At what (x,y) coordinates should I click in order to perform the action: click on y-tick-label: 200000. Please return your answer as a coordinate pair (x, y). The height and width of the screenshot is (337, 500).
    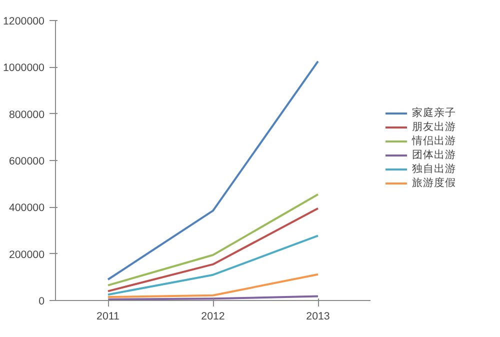
    Looking at the image, I should click on (26, 254).